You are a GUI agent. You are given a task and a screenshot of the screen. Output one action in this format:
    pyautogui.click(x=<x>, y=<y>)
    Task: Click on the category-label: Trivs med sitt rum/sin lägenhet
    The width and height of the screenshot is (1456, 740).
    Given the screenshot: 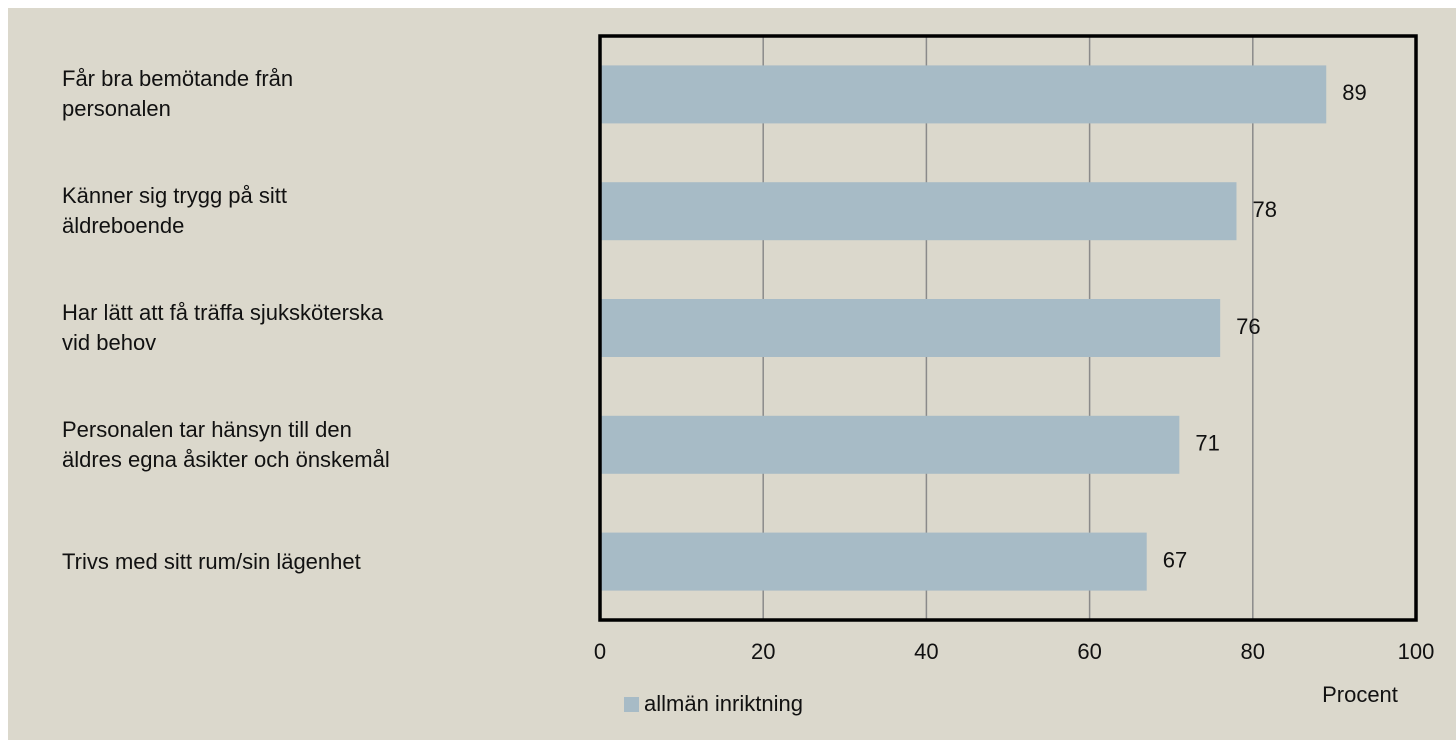 What is the action you would take?
    pyautogui.click(x=211, y=561)
    